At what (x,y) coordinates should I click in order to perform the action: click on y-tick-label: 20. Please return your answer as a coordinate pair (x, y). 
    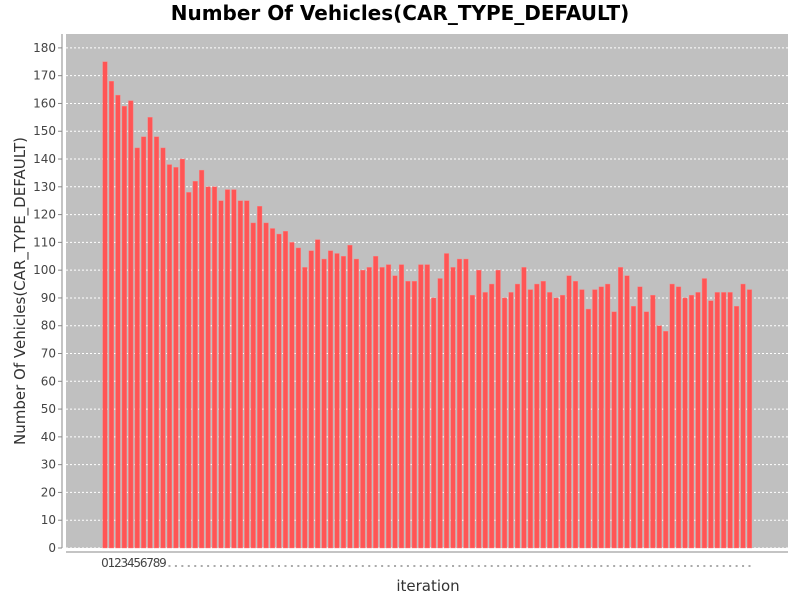
    Looking at the image, I should click on (48, 492).